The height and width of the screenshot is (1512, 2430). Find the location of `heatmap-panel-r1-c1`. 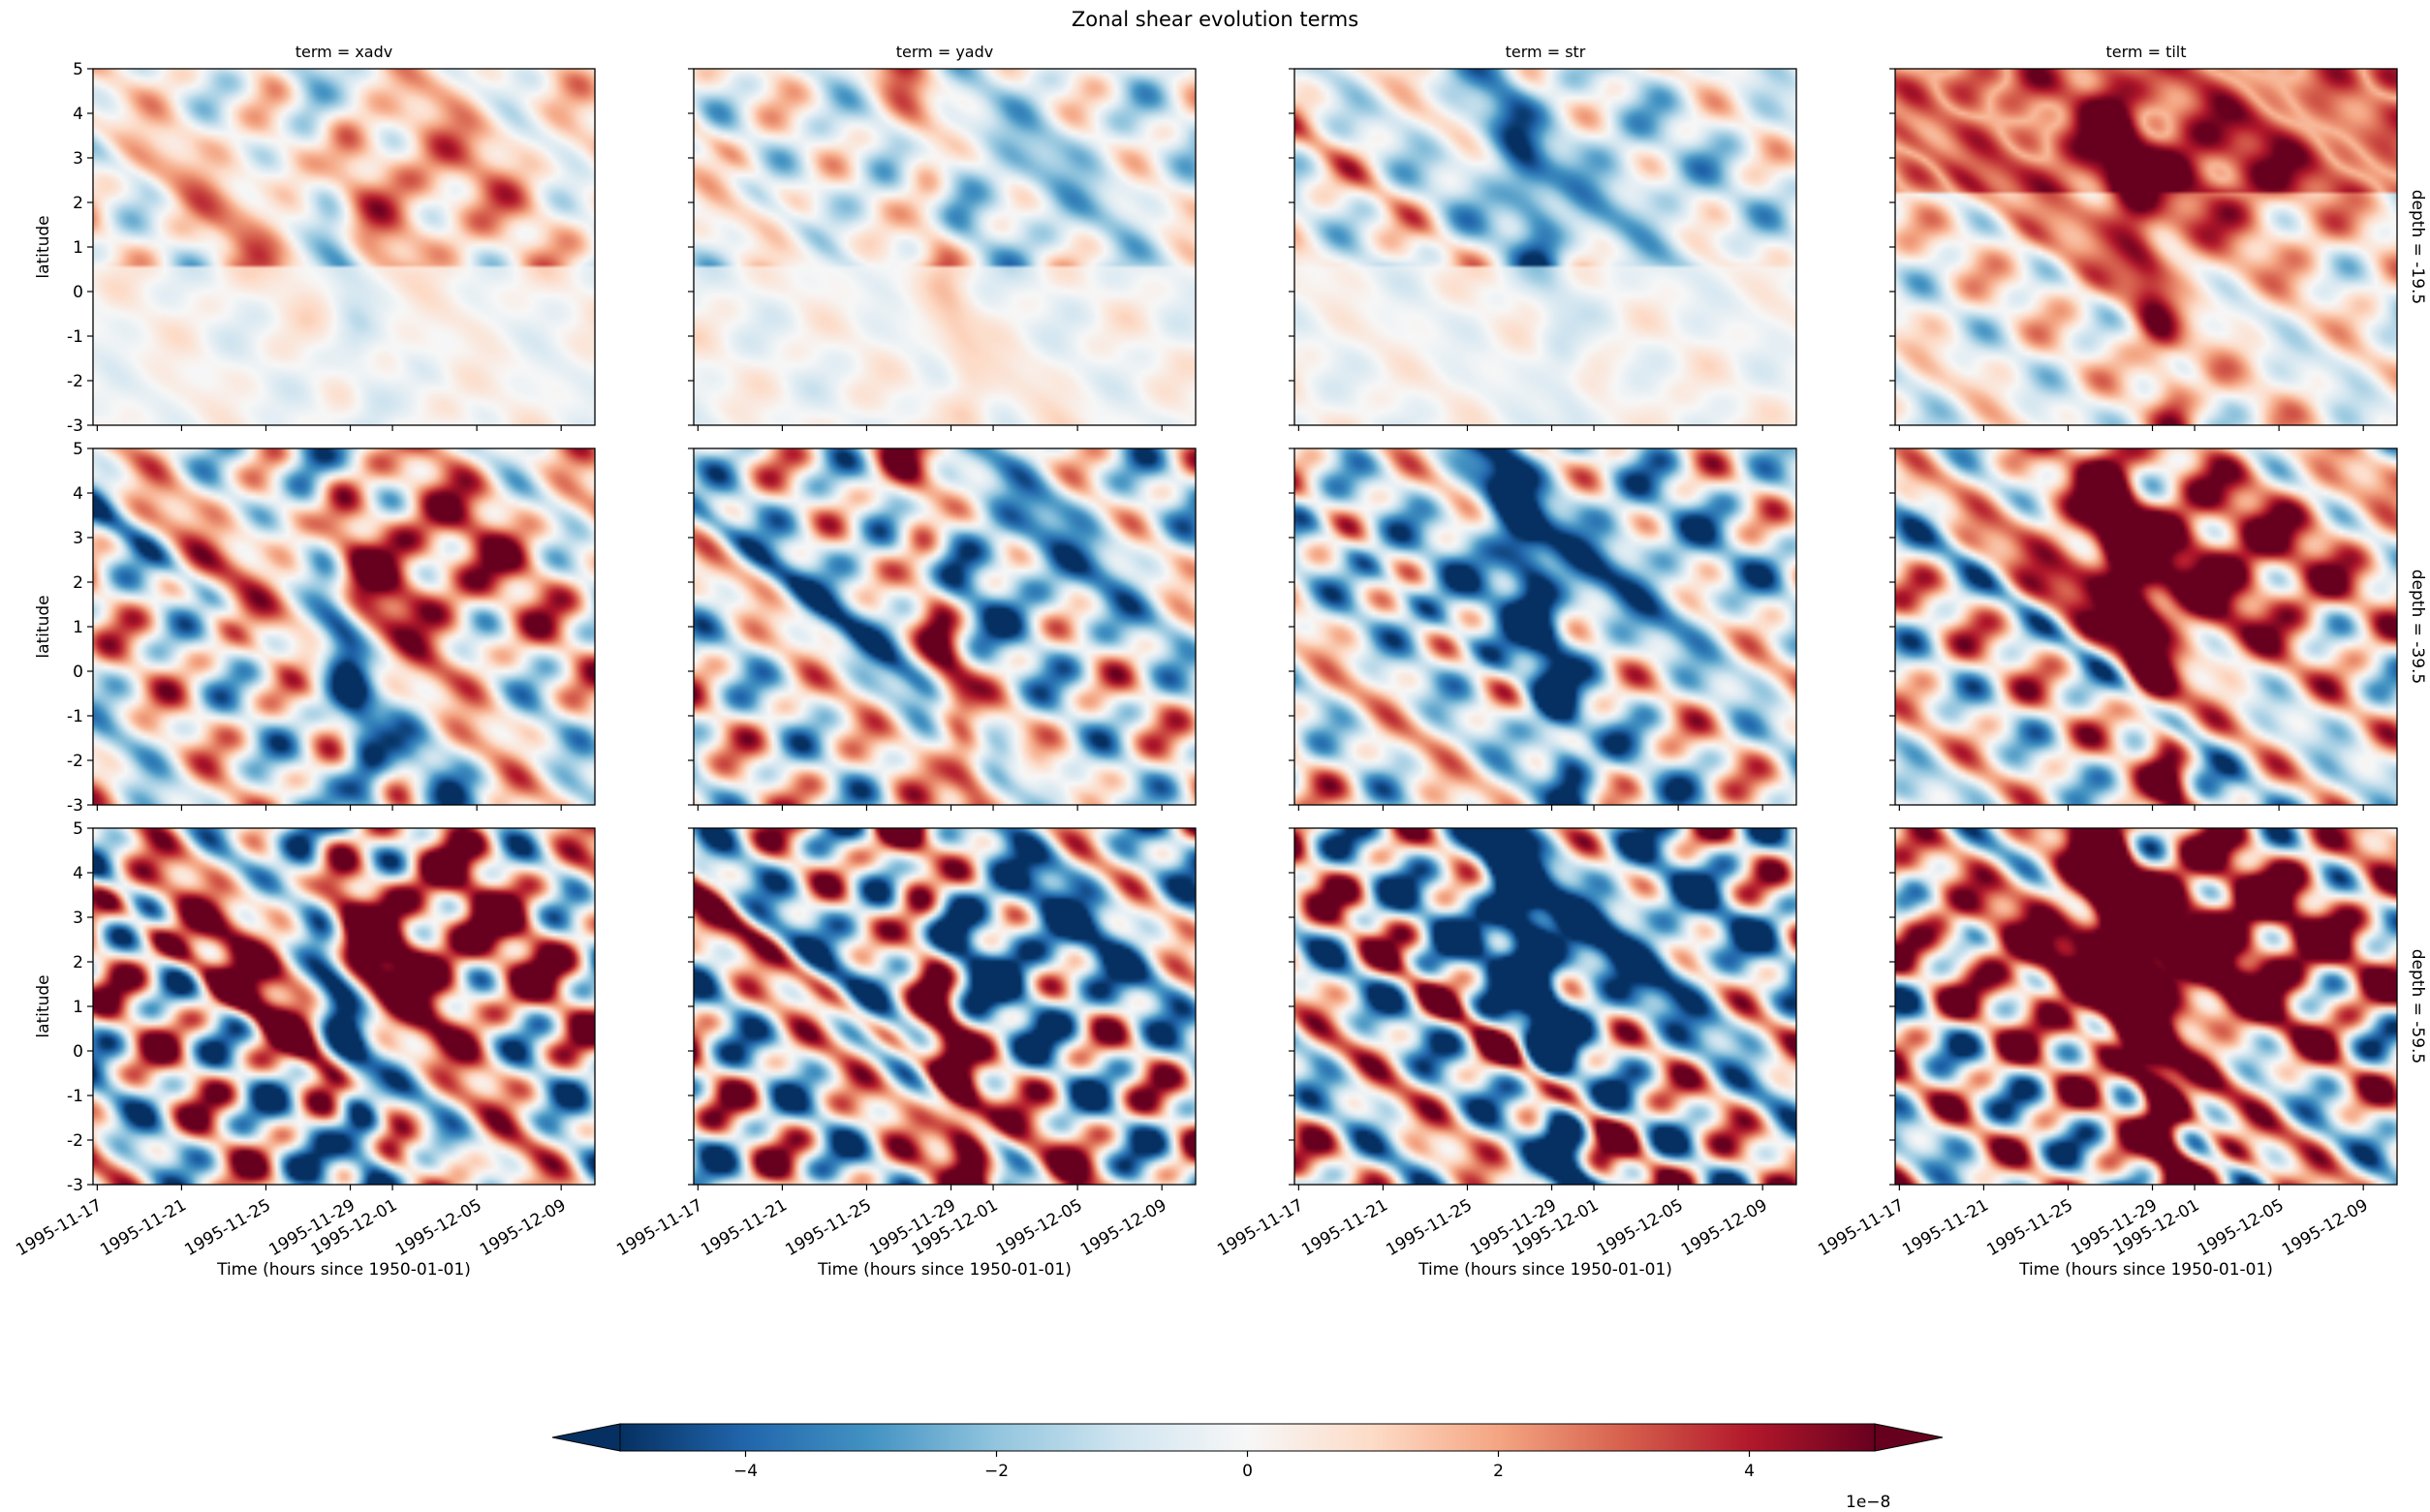

heatmap-panel-r1-c1 is located at coordinates (942, 629).